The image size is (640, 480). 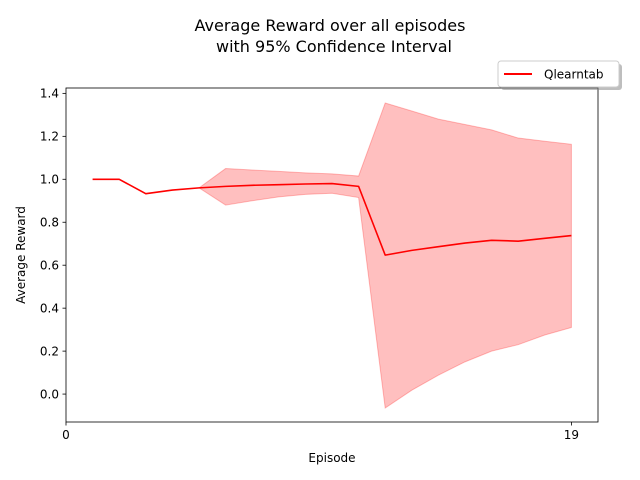 What do you see at coordinates (49, 351) in the screenshot?
I see `y-tick-label: 0.2` at bounding box center [49, 351].